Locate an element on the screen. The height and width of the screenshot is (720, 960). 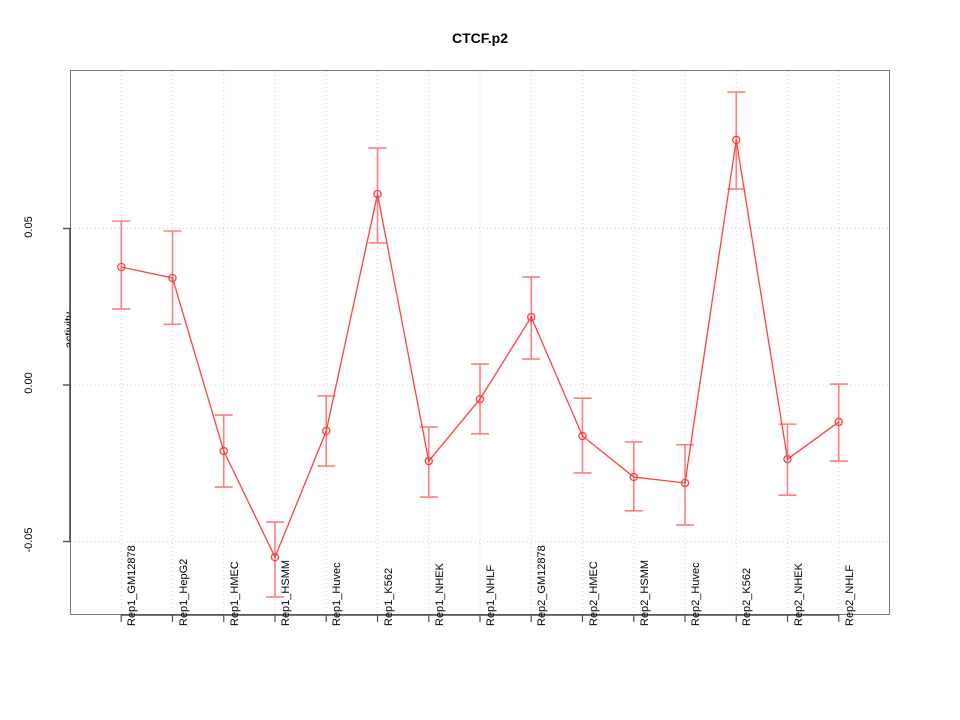
x-tick-label: Rep1_K562 is located at coordinates (388, 596).